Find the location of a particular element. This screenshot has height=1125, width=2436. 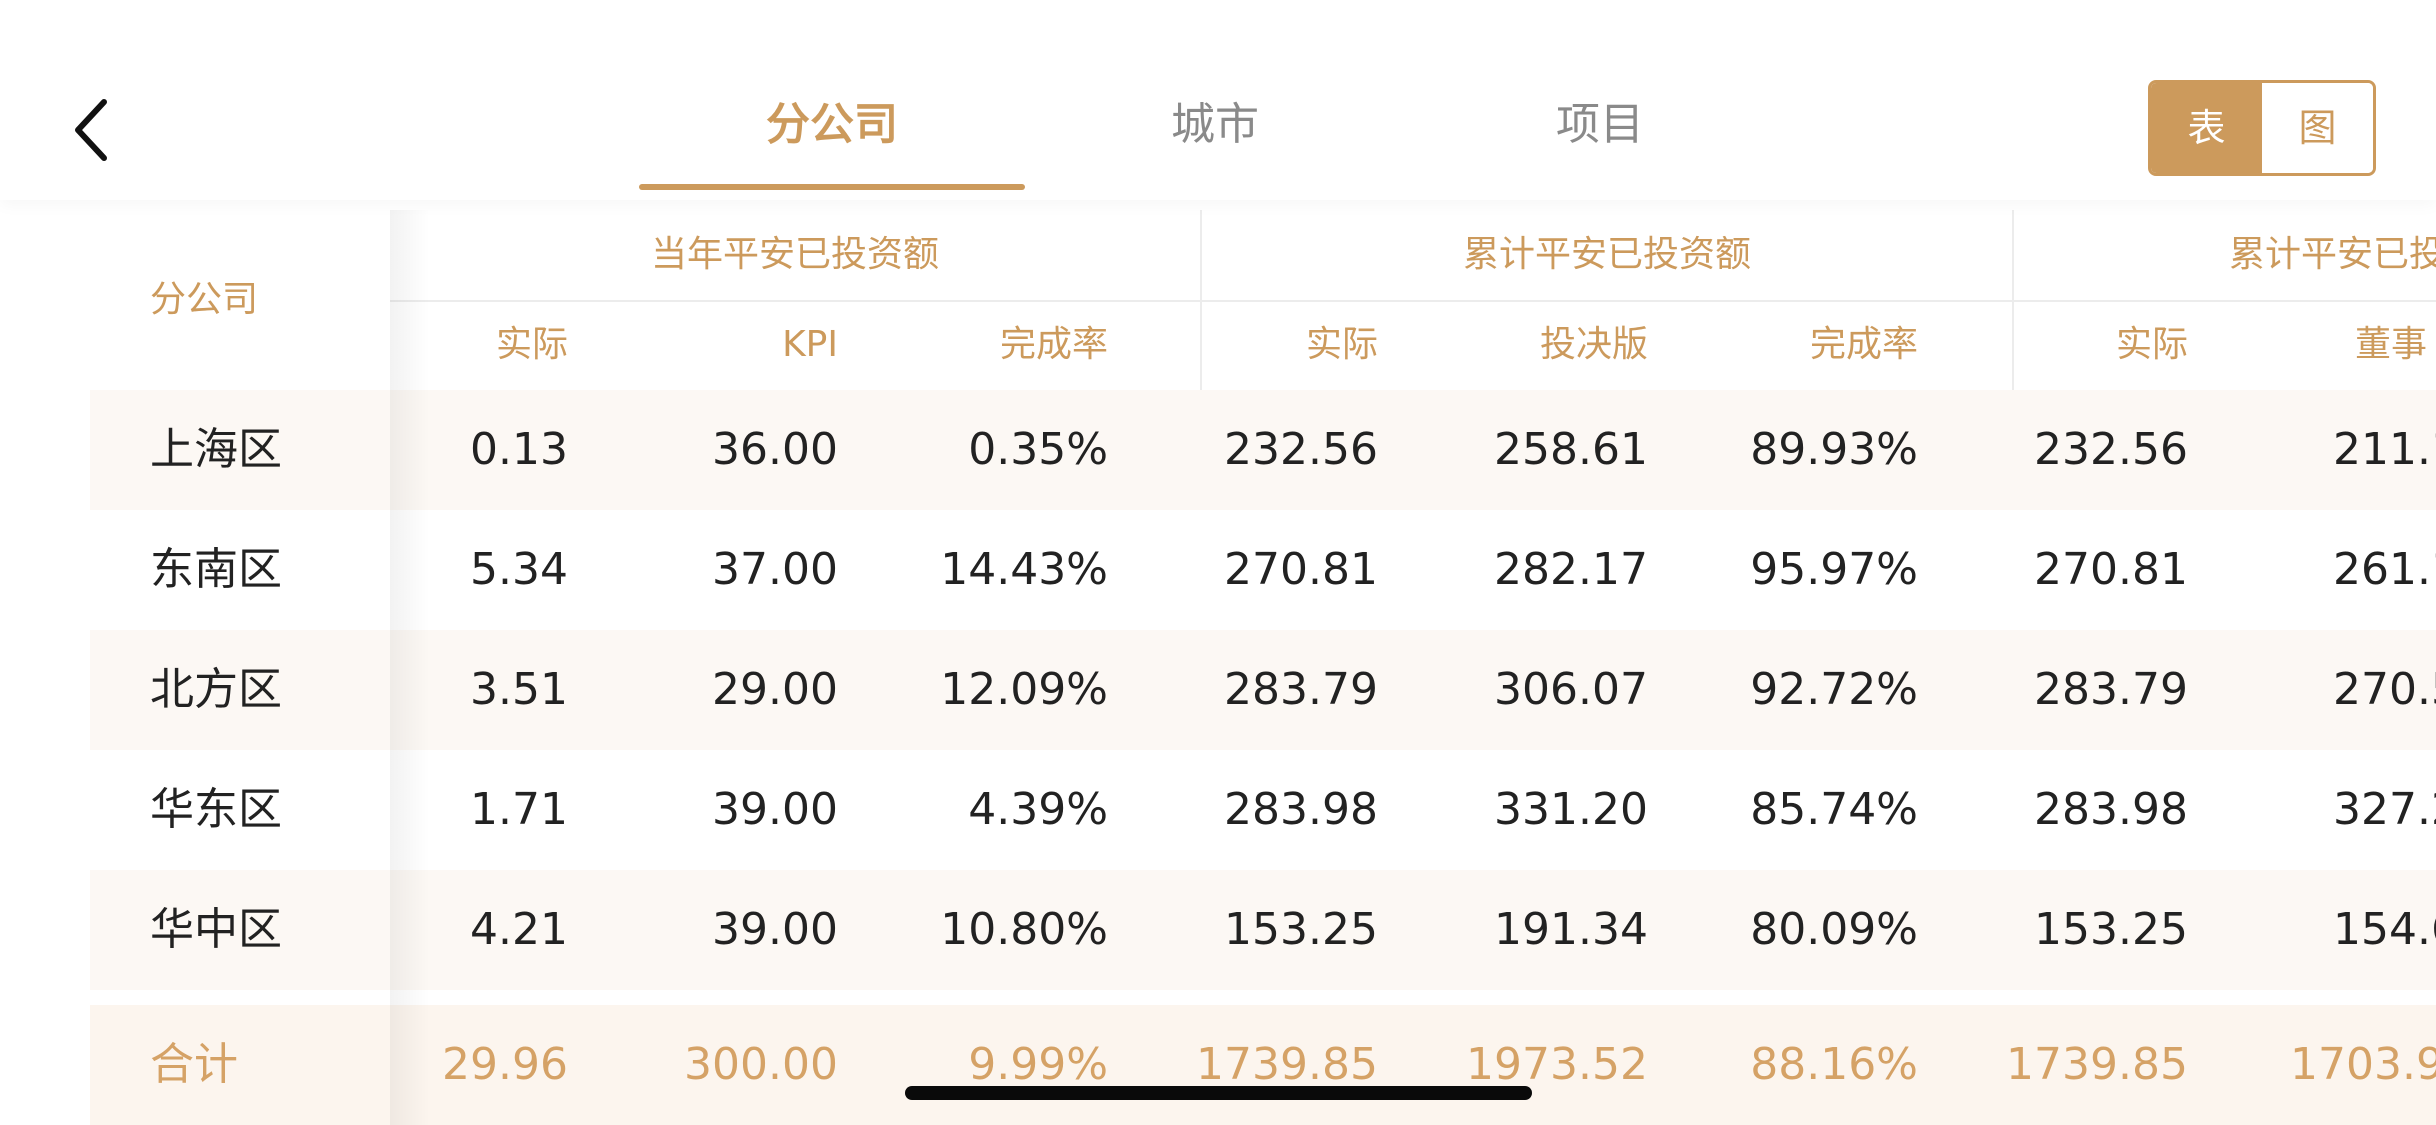

table-cell: 211.1 is located at coordinates (2384, 449).